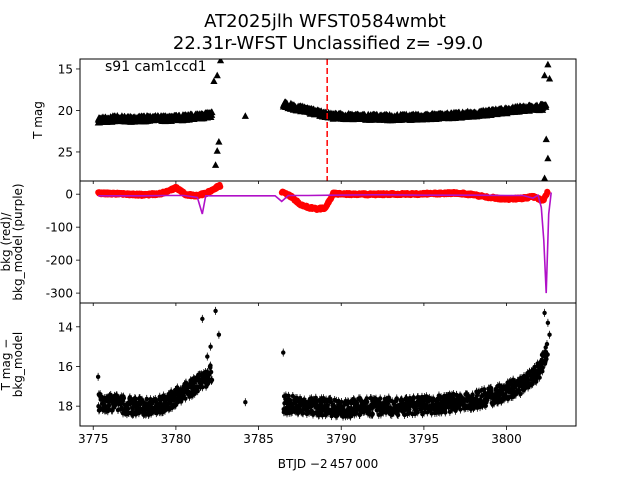 The image size is (640, 480). Describe the element at coordinates (69, 195) in the screenshot. I see `y-tick-label: 0` at that location.